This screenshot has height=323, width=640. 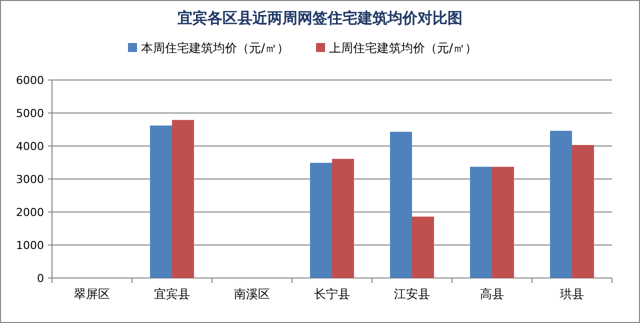 What do you see at coordinates (30, 113) in the screenshot?
I see `y-tick-label: 5000` at bounding box center [30, 113].